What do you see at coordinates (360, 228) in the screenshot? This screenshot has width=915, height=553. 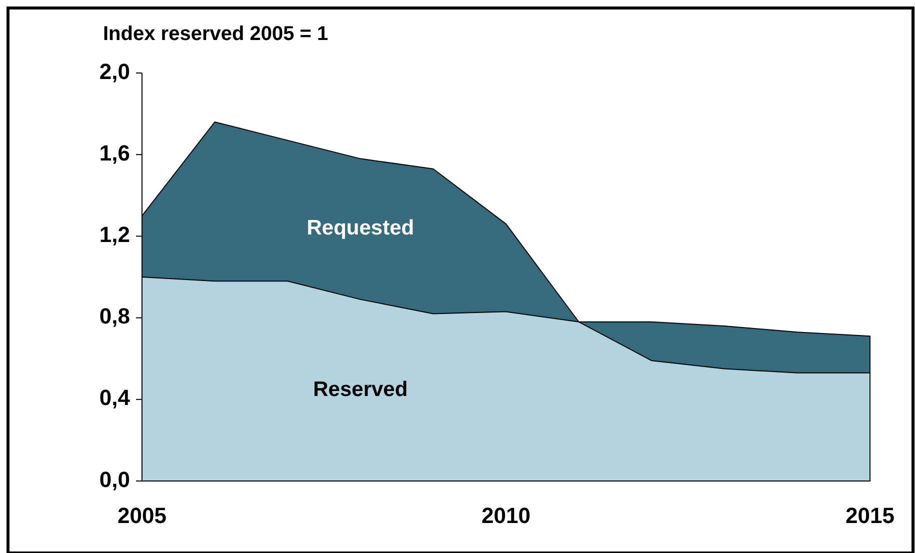 I see `series-label: Requested` at bounding box center [360, 228].